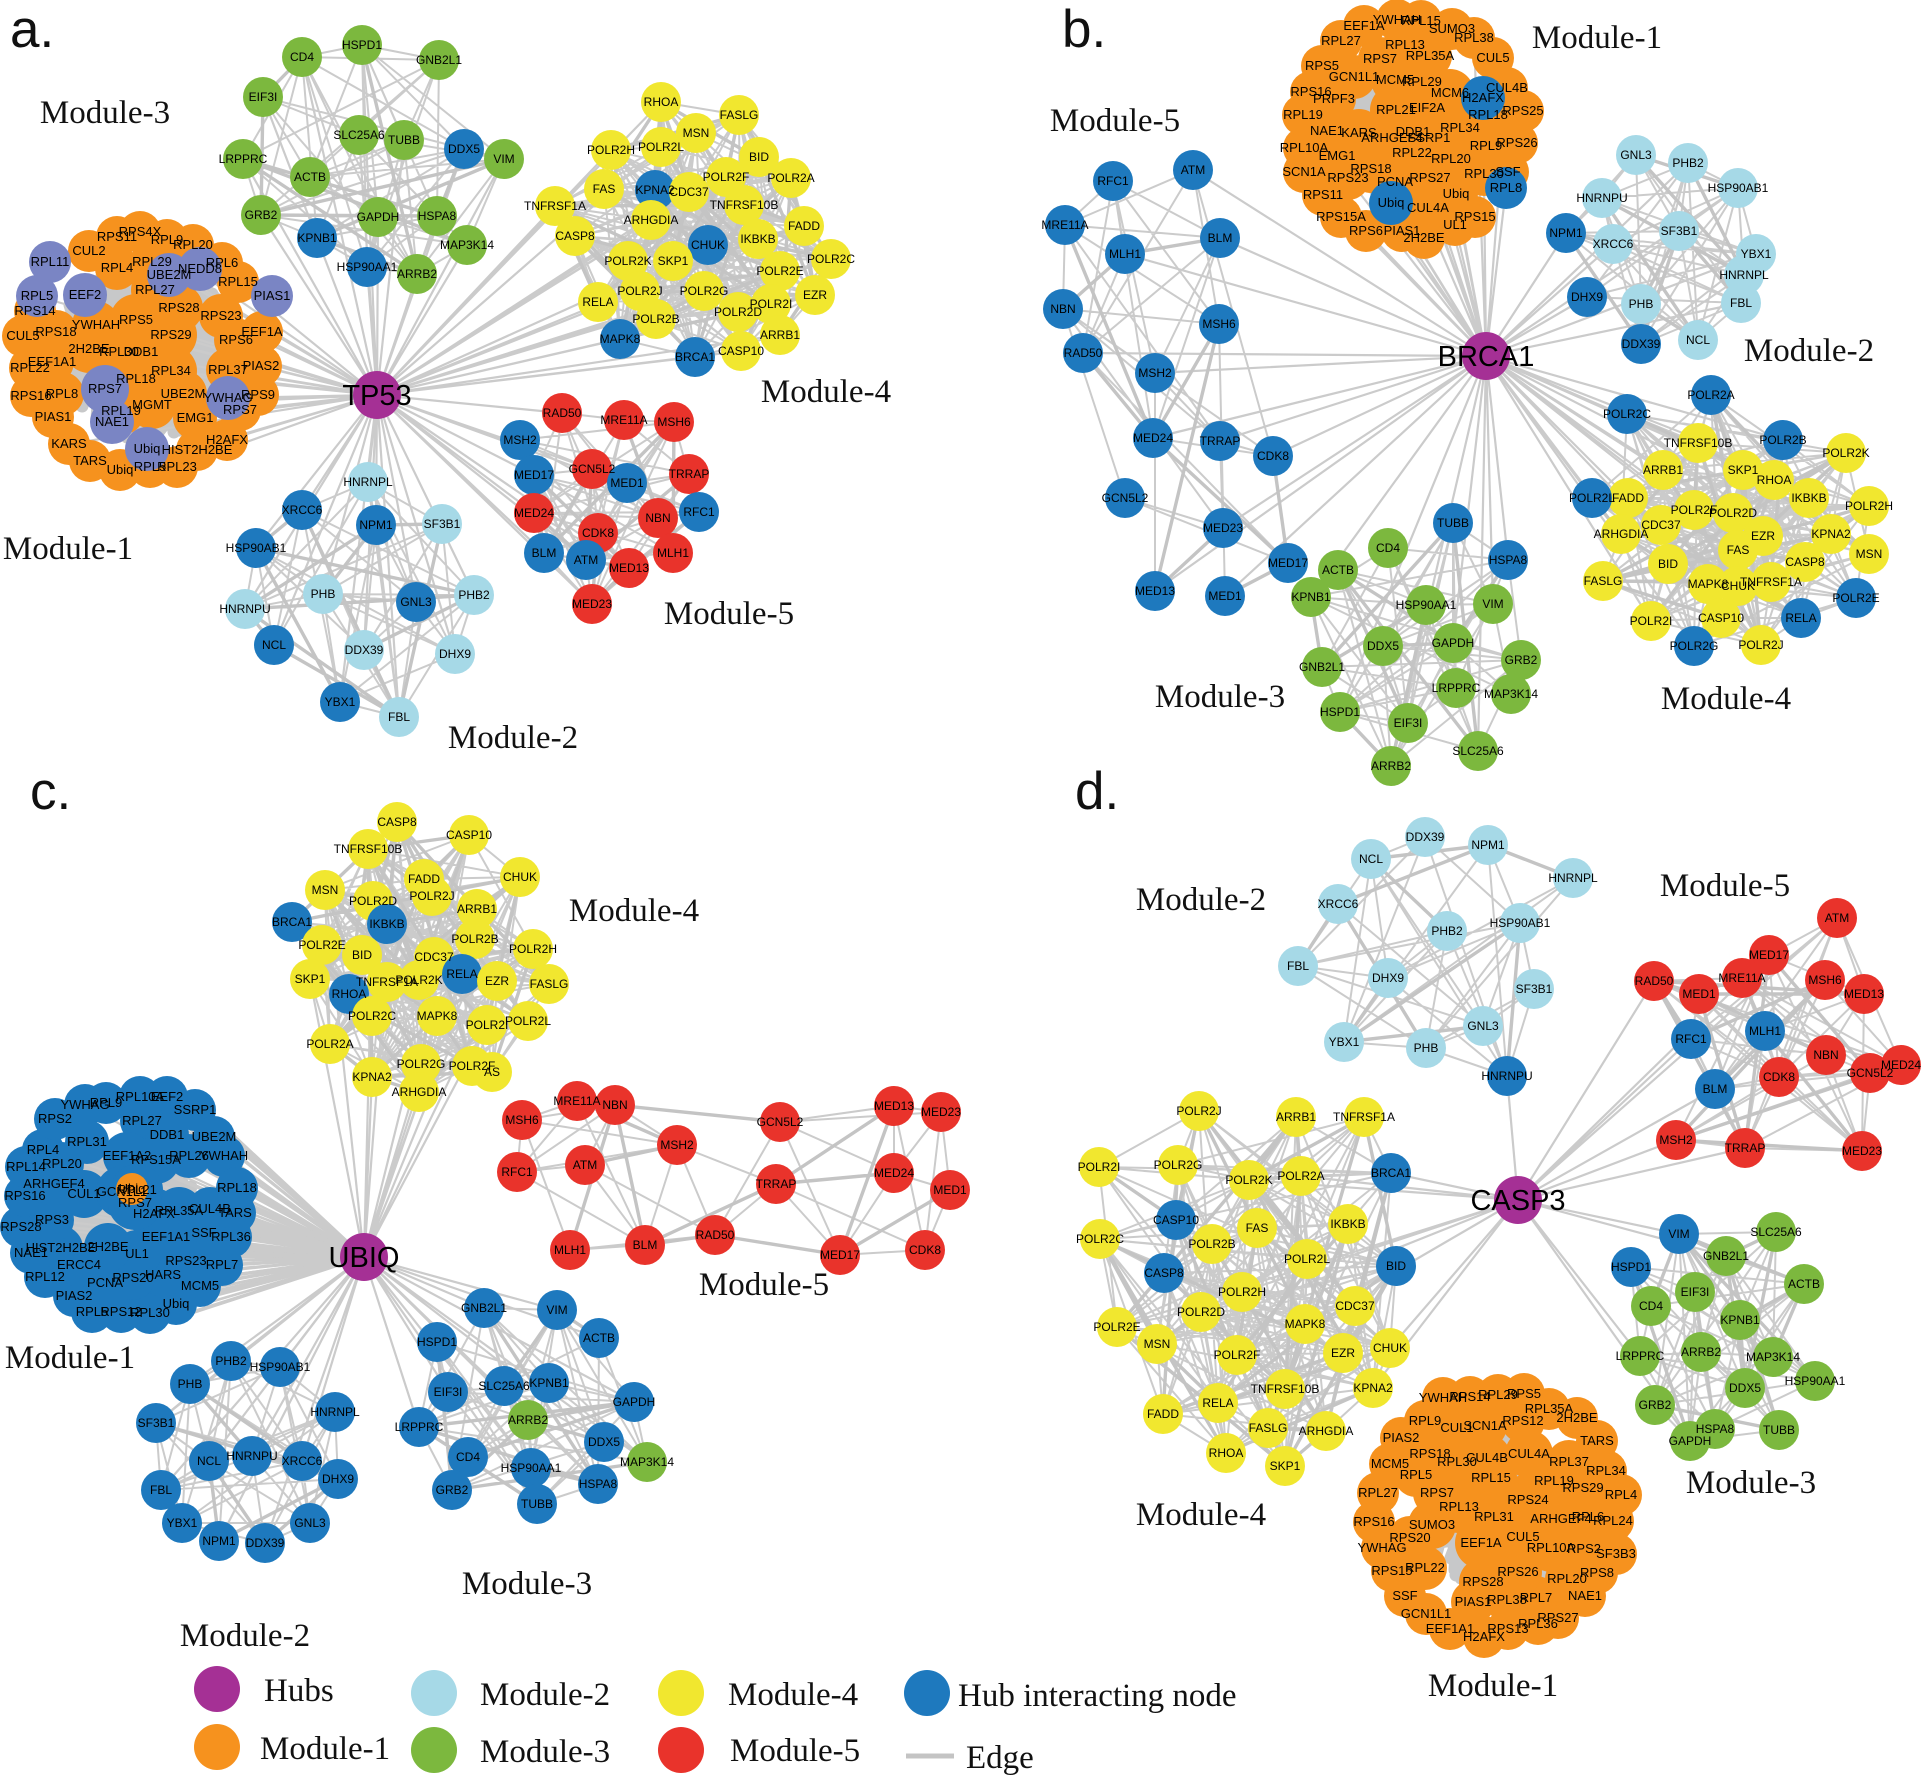 This screenshot has height=1775, width=1923. Describe the element at coordinates (1567, 1578) in the screenshot. I see `svg-text: RPL20` at that location.